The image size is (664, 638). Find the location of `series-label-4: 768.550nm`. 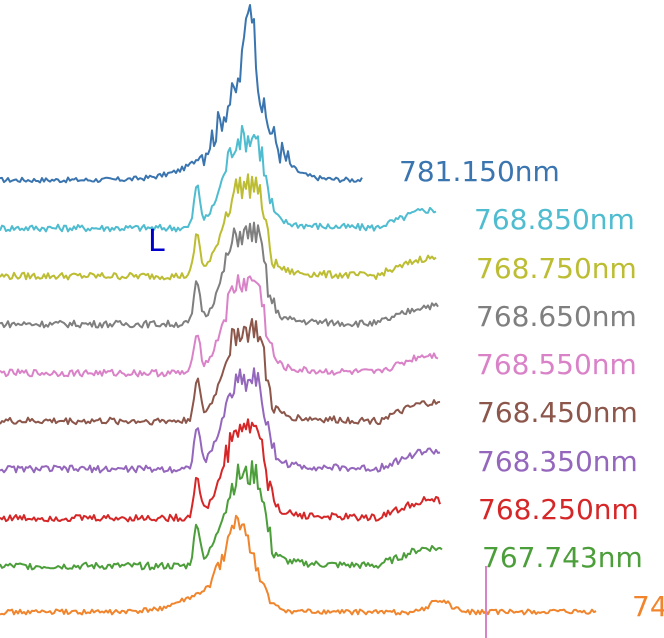

series-label-4: 768.550nm is located at coordinates (556, 364).